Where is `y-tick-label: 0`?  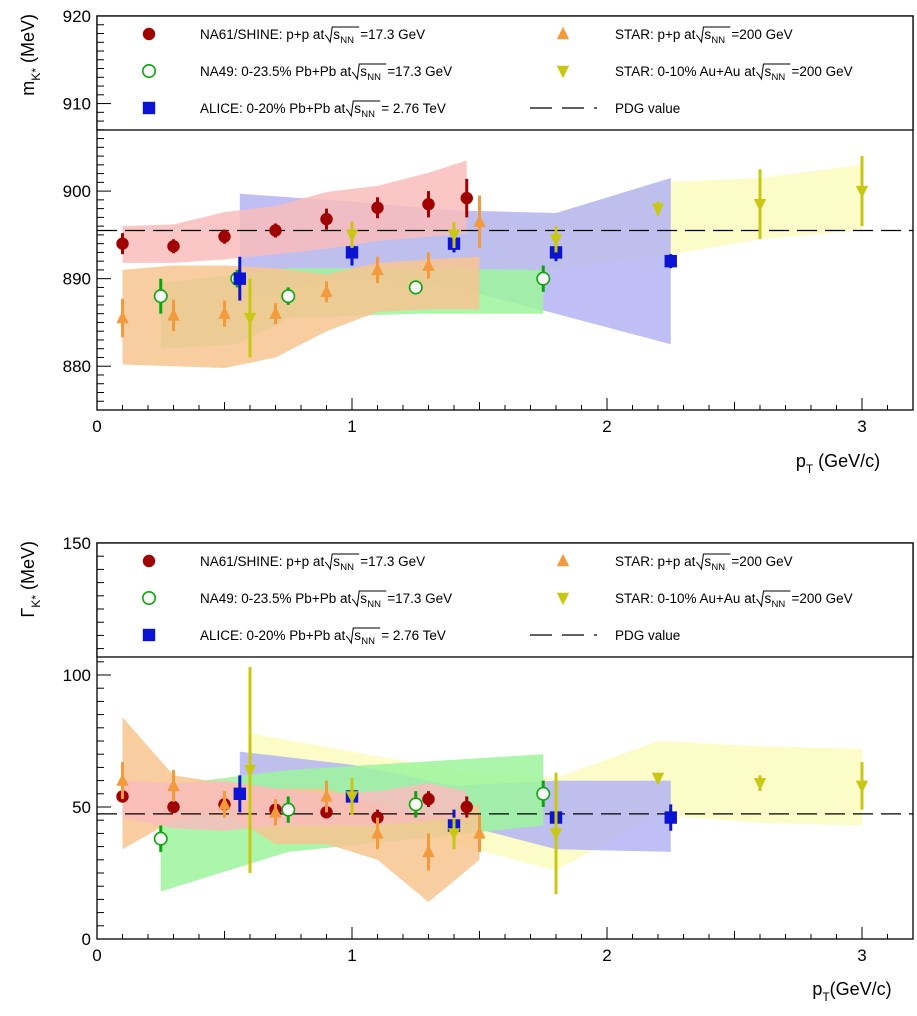 y-tick-label: 0 is located at coordinates (86, 939).